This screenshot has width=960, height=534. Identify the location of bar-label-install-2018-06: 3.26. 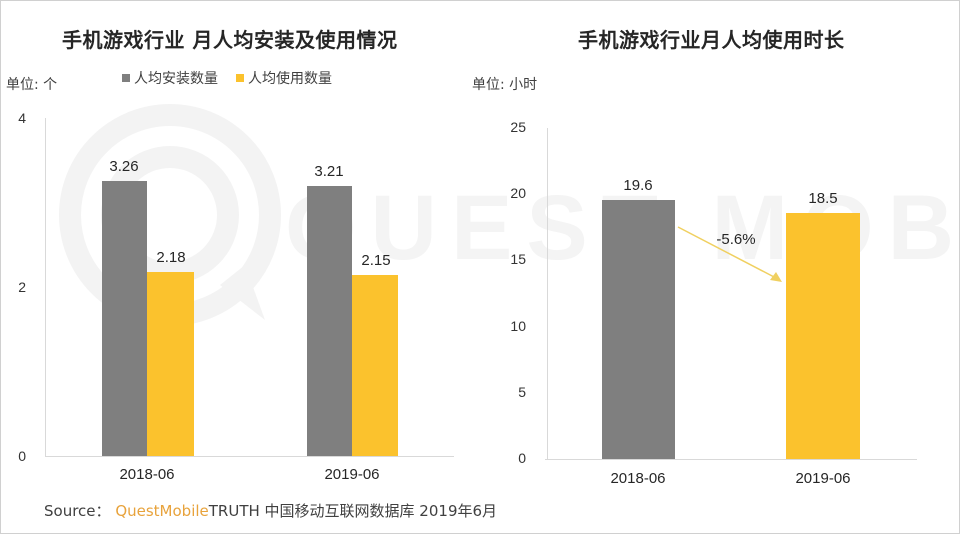
(124, 166).